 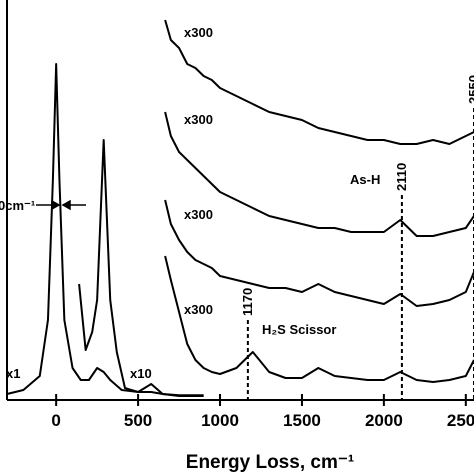 What do you see at coordinates (365, 179) in the screenshot?
I see `annotation: As-H` at bounding box center [365, 179].